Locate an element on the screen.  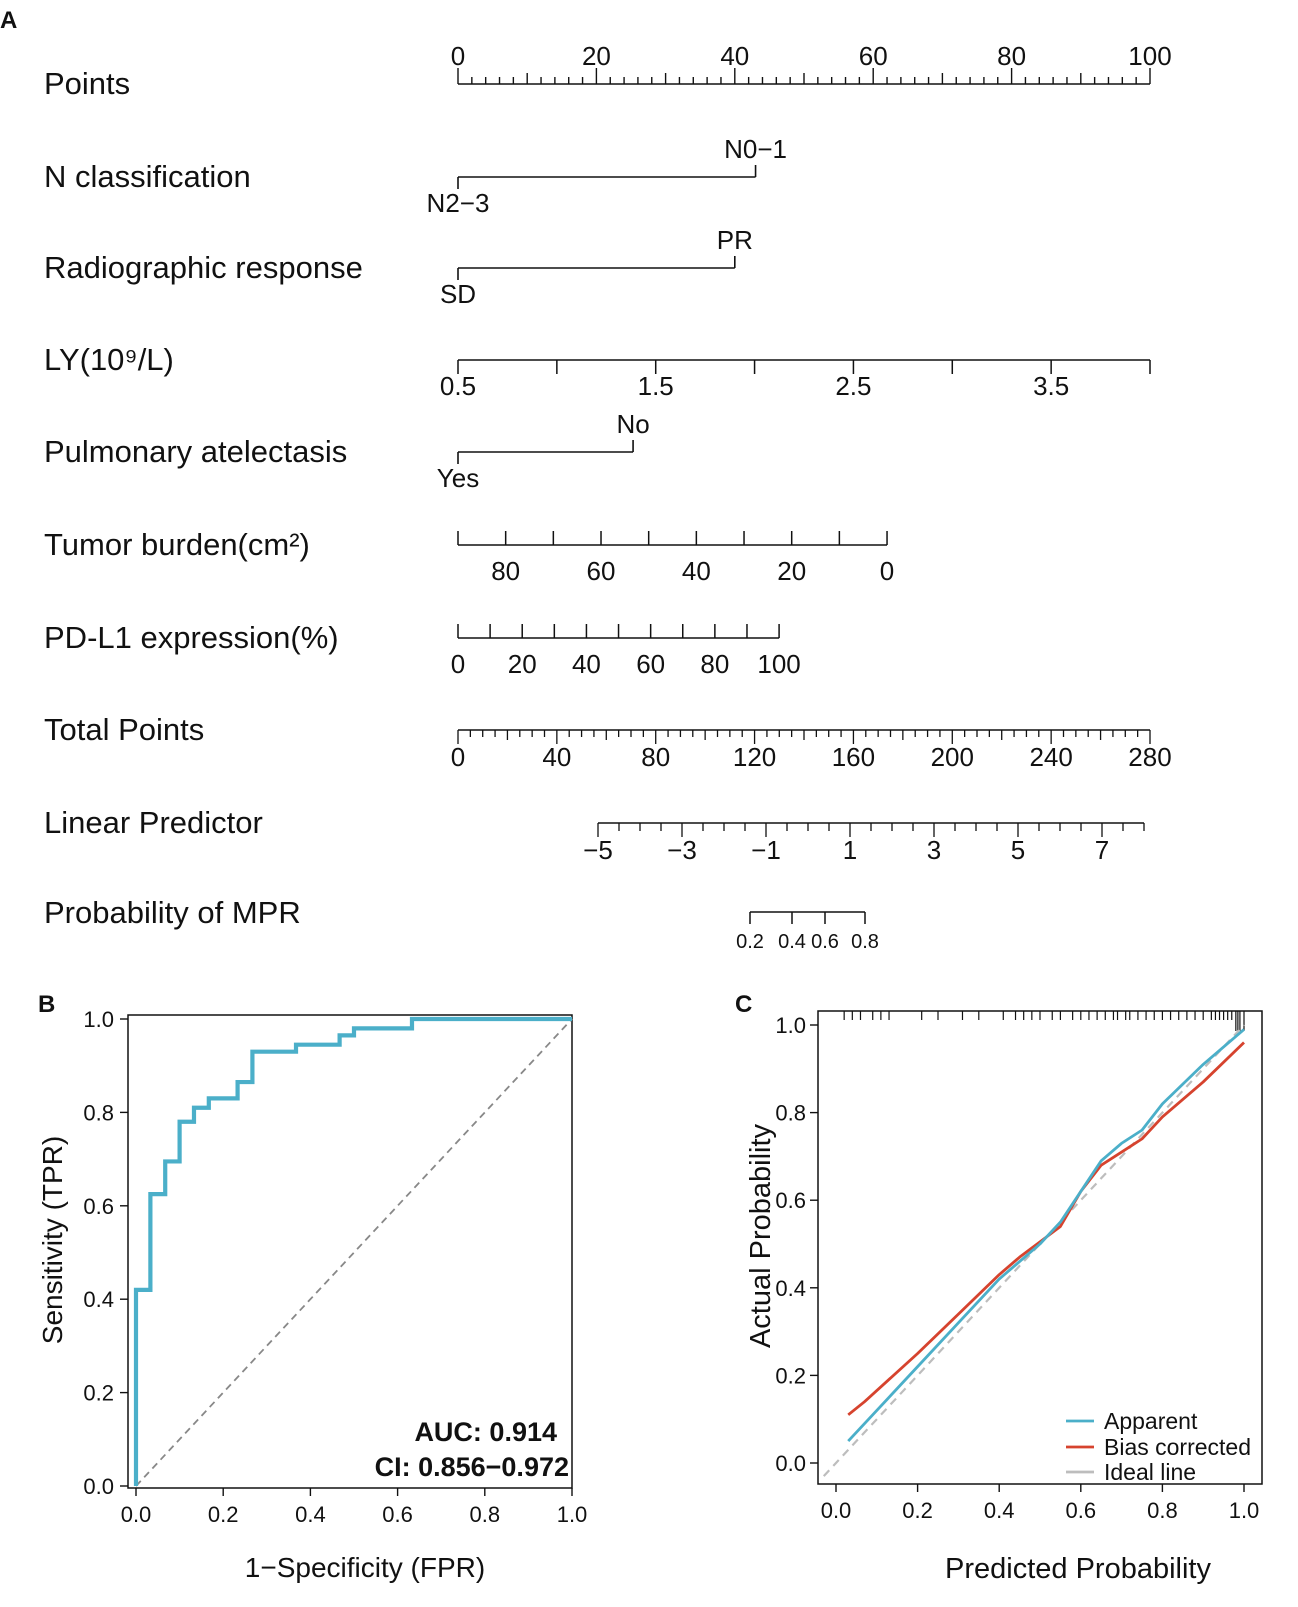
ly-10-l-tick-label: 0.5 is located at coordinates (458, 386).